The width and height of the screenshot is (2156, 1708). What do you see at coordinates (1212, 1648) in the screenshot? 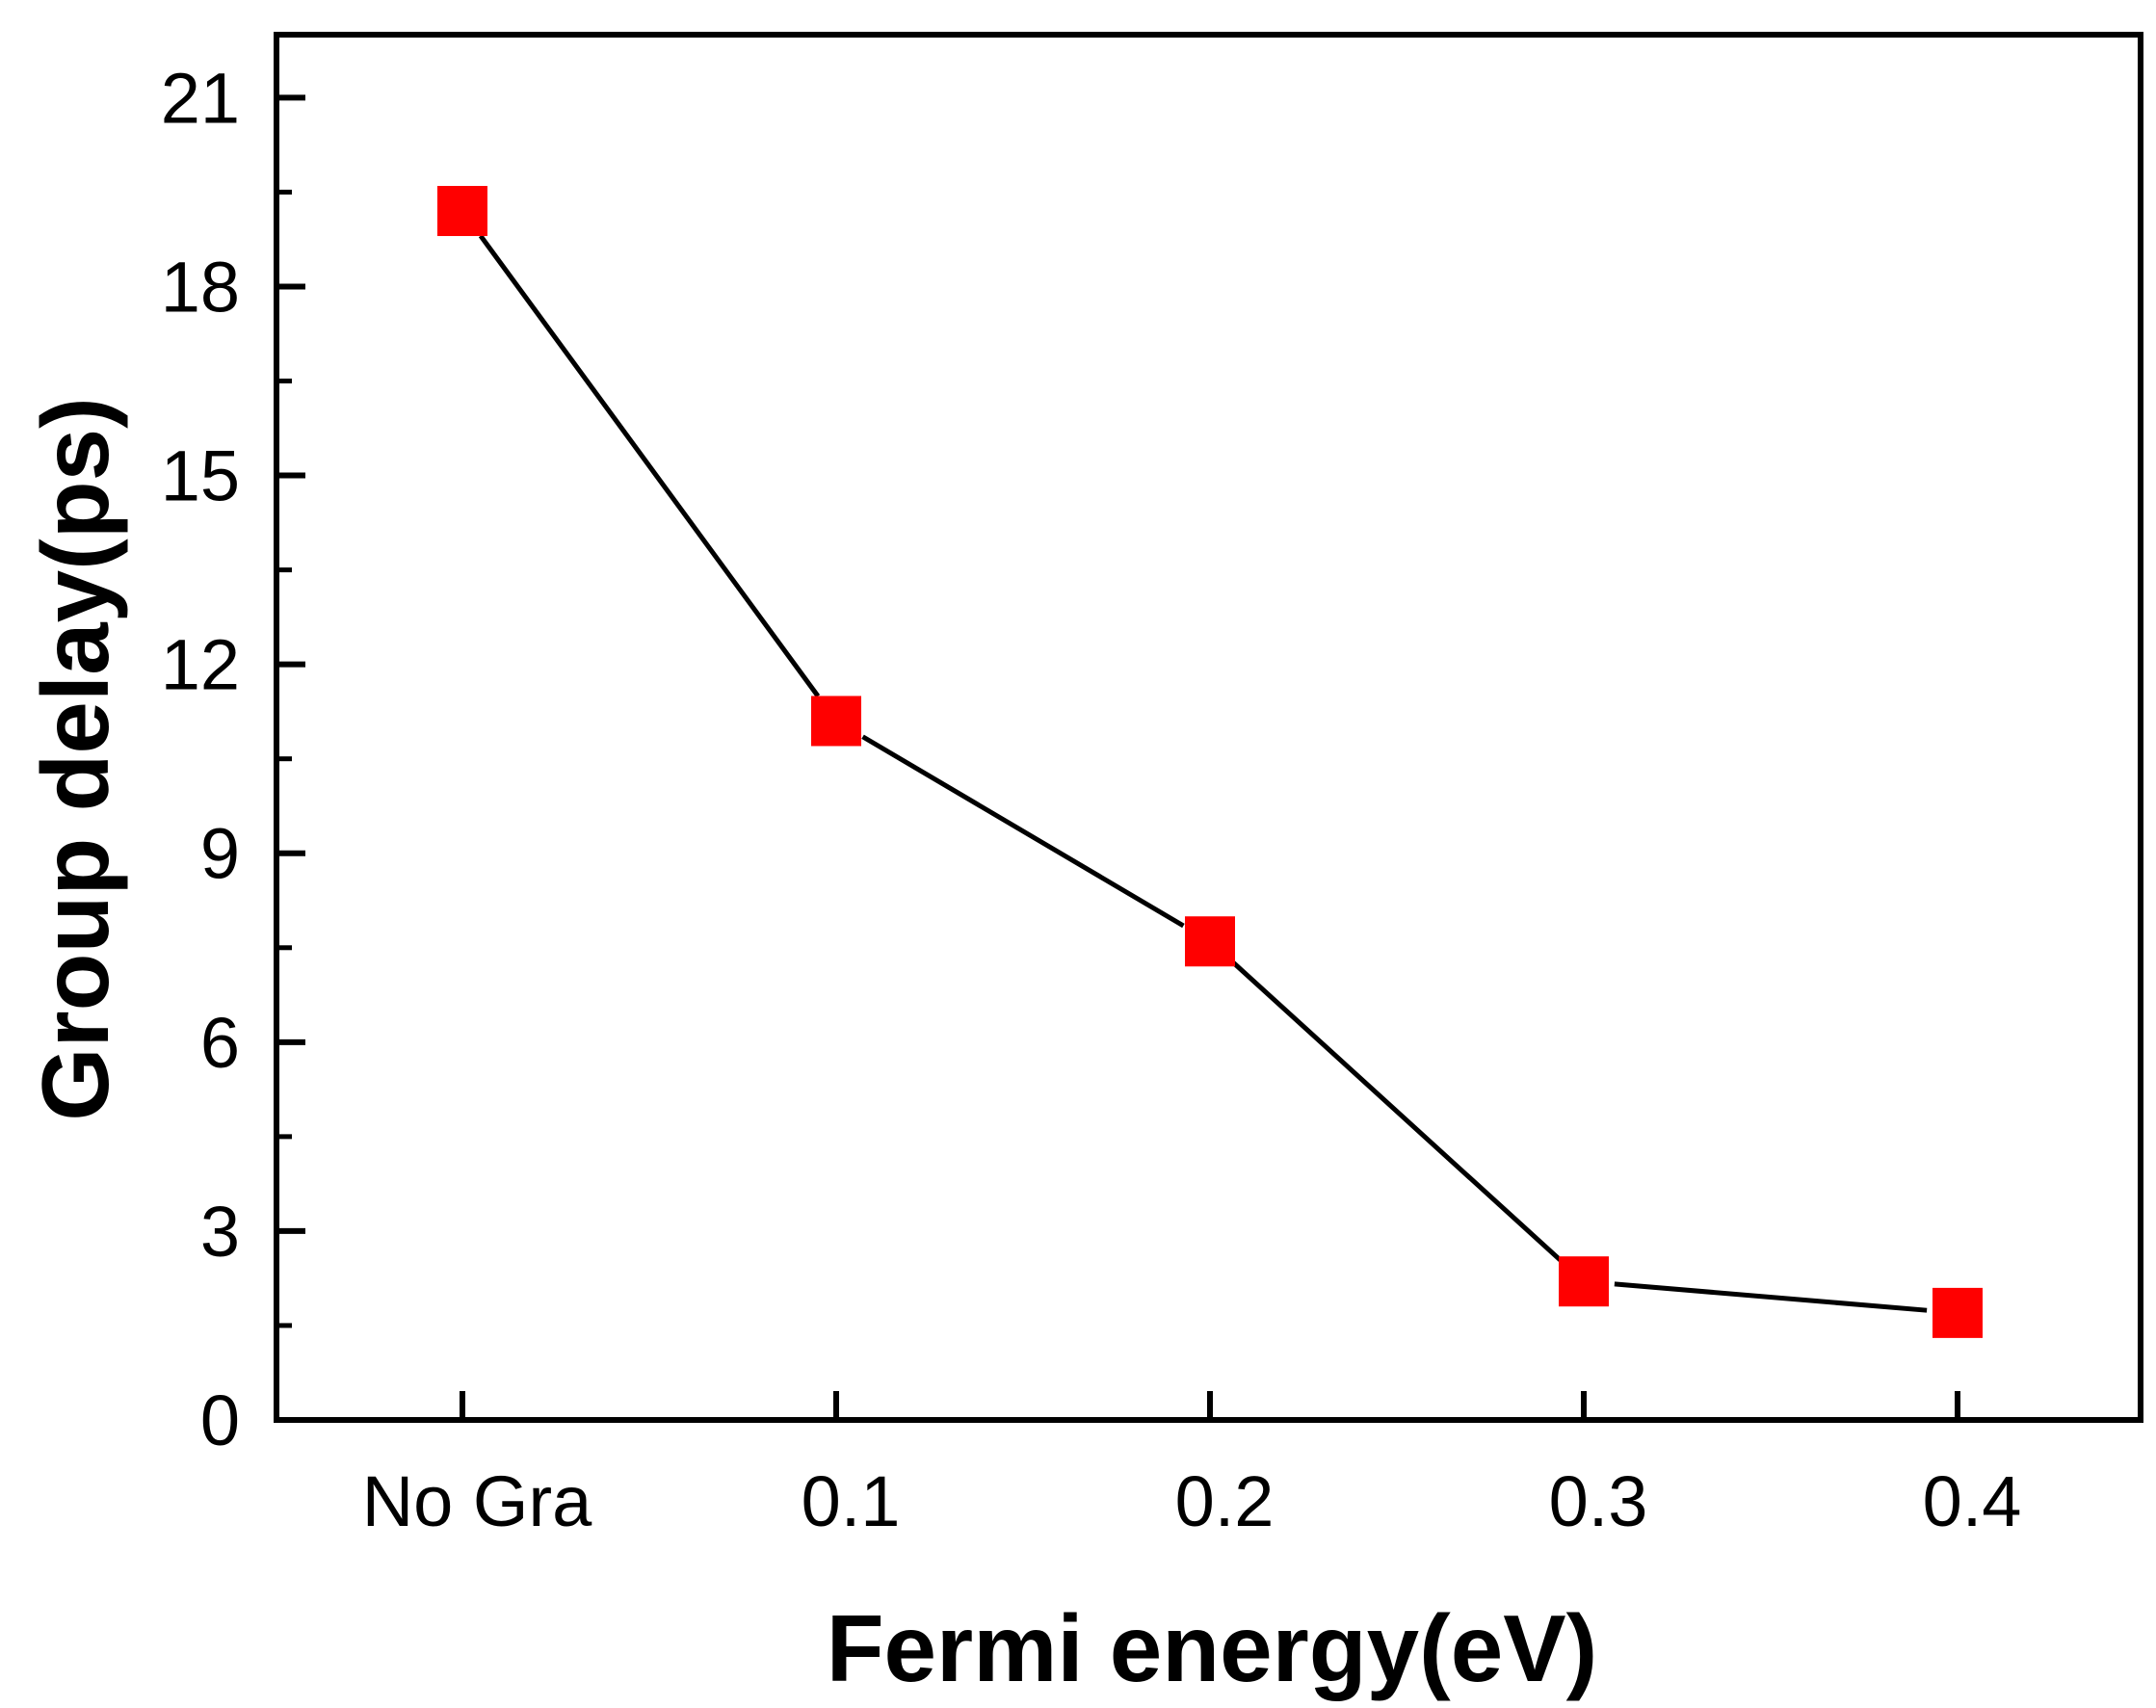
I see `x-axis-title: Fermi energy(eV)` at bounding box center [1212, 1648].